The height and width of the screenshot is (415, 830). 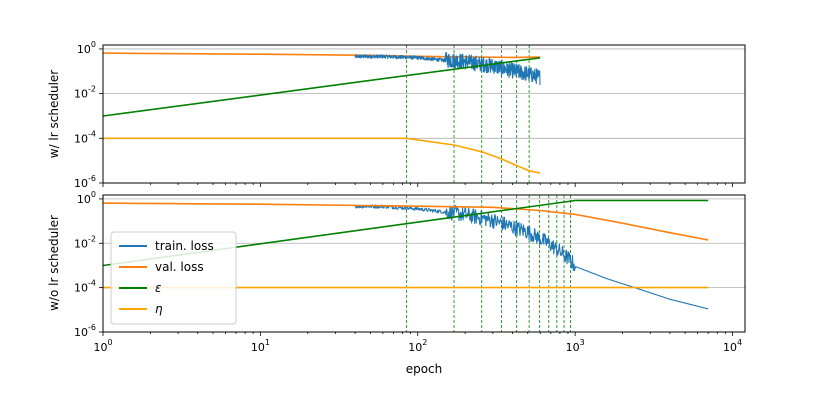 What do you see at coordinates (54, 114) in the screenshot?
I see `top-ylabel: w/ lr scheduler` at bounding box center [54, 114].